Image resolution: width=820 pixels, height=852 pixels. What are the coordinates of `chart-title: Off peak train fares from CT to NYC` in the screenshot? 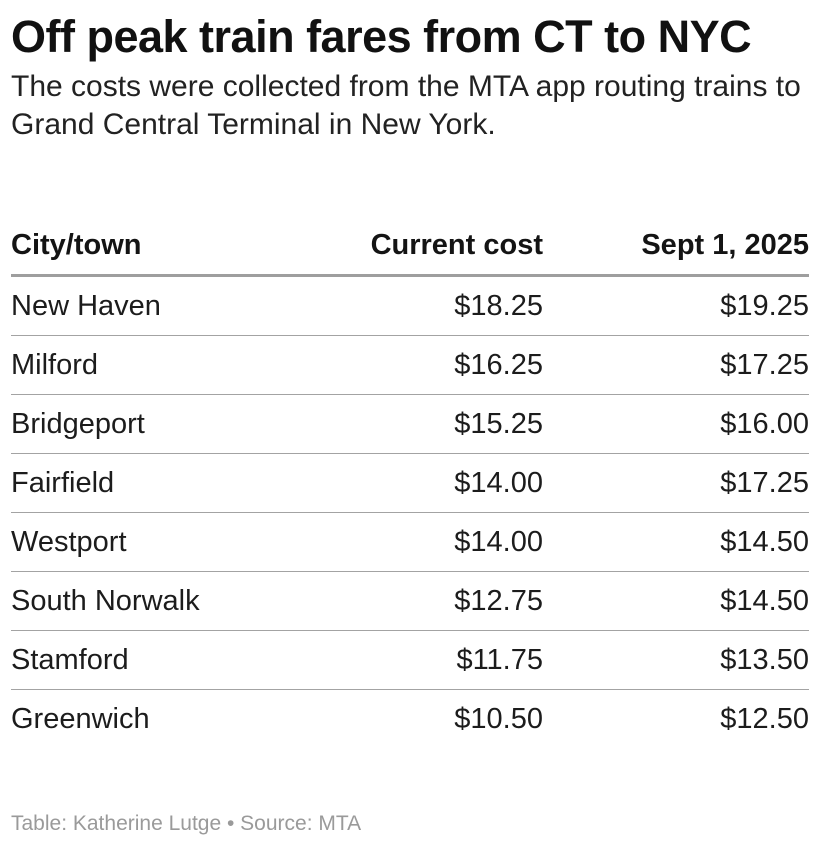 It's located at (381, 36).